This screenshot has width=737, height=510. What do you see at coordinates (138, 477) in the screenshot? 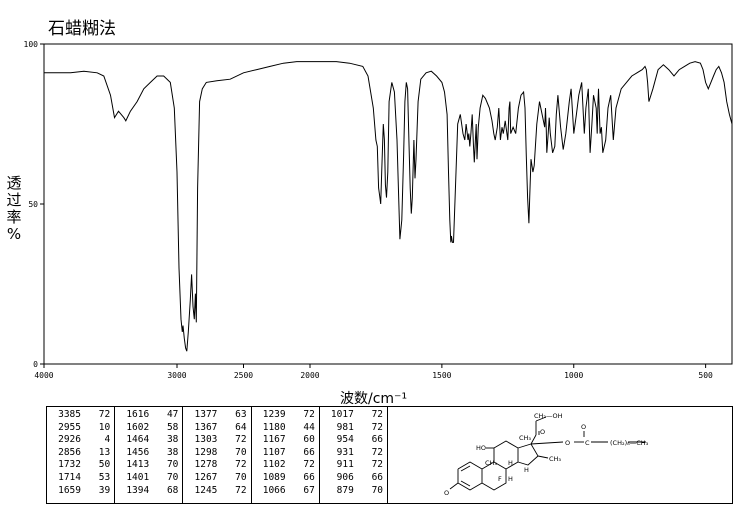
I see `peak-wavenumber: 1401` at bounding box center [138, 477].